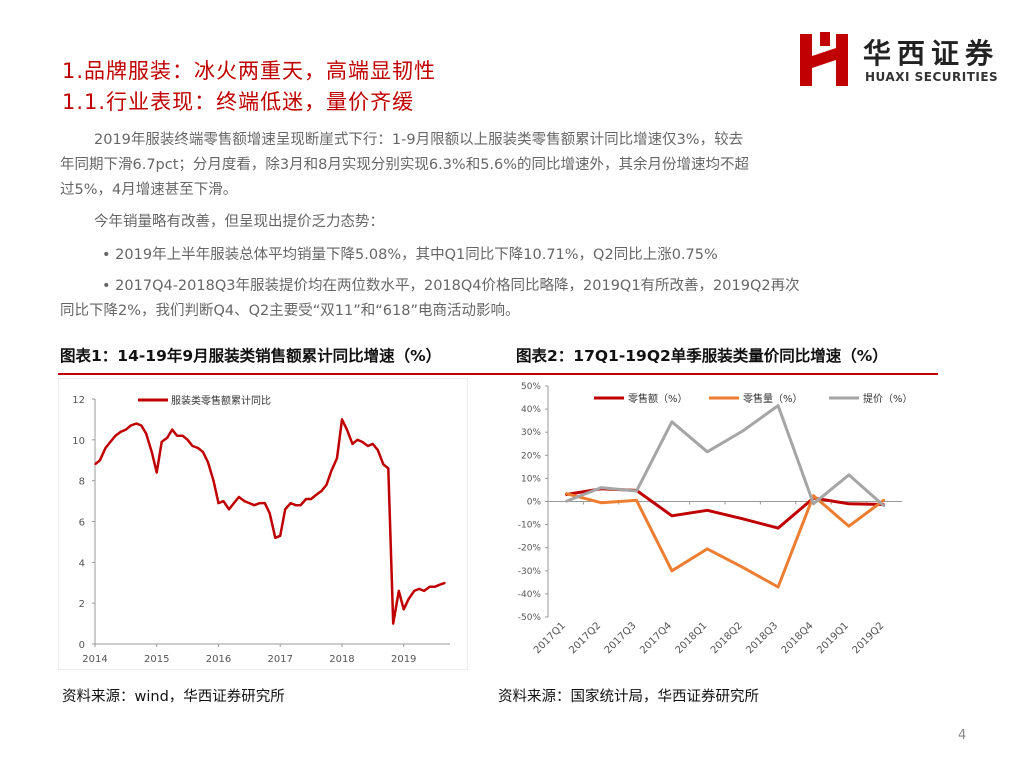 The image size is (1024, 768). Describe the element at coordinates (531, 479) in the screenshot. I see `chart2-y-tick-label: 10%` at that location.